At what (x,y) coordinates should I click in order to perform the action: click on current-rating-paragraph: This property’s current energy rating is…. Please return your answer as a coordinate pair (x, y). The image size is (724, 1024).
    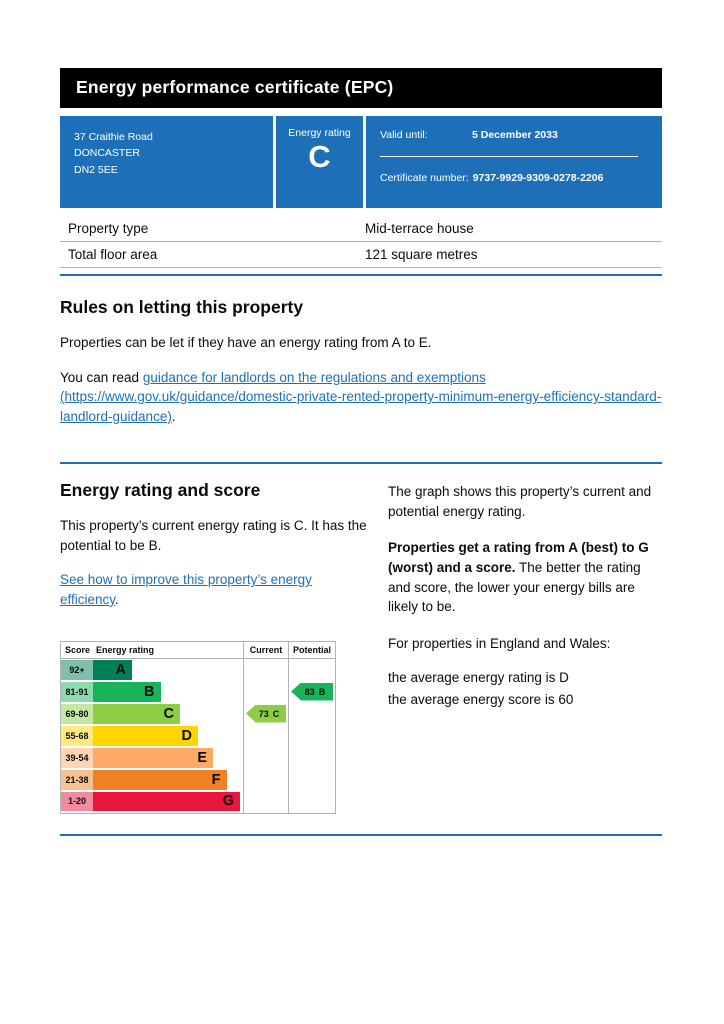
    Looking at the image, I should click on (213, 535).